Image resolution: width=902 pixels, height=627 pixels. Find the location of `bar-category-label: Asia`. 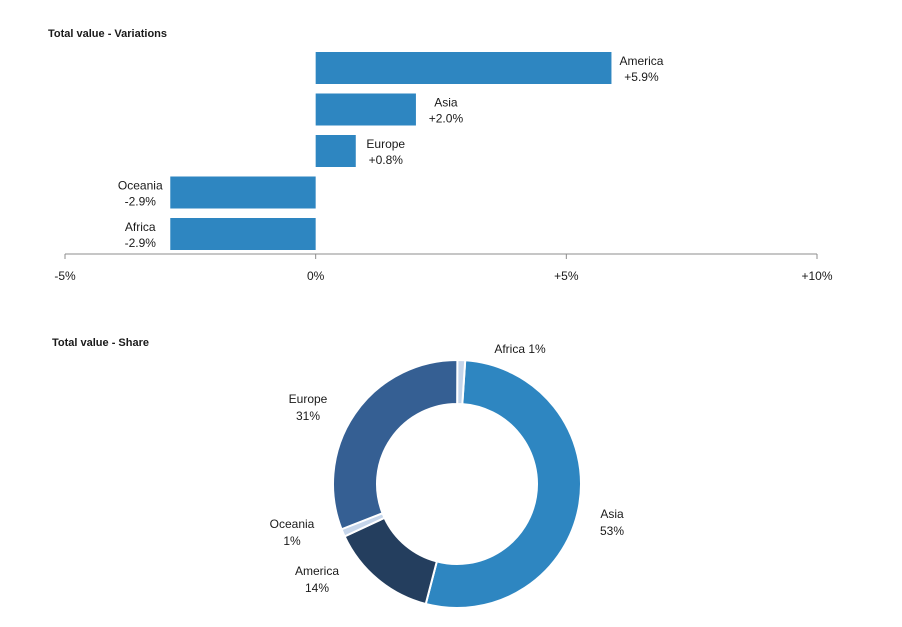

bar-category-label: Asia is located at coordinates (446, 103).